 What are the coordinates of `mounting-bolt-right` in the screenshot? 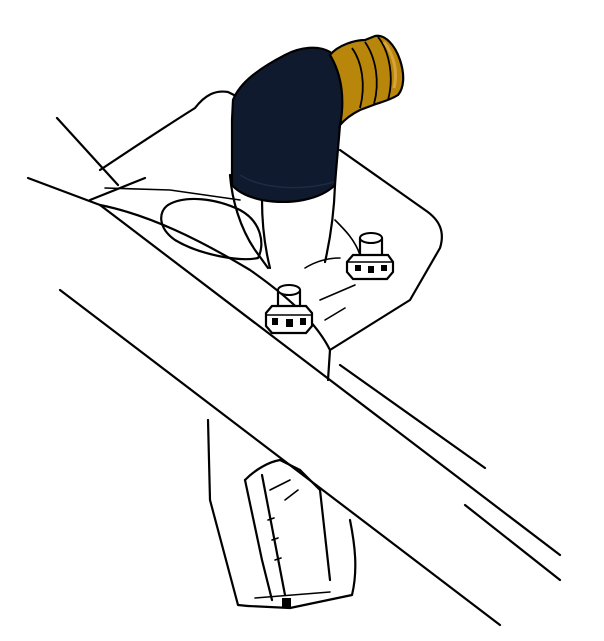 It's located at (370, 256).